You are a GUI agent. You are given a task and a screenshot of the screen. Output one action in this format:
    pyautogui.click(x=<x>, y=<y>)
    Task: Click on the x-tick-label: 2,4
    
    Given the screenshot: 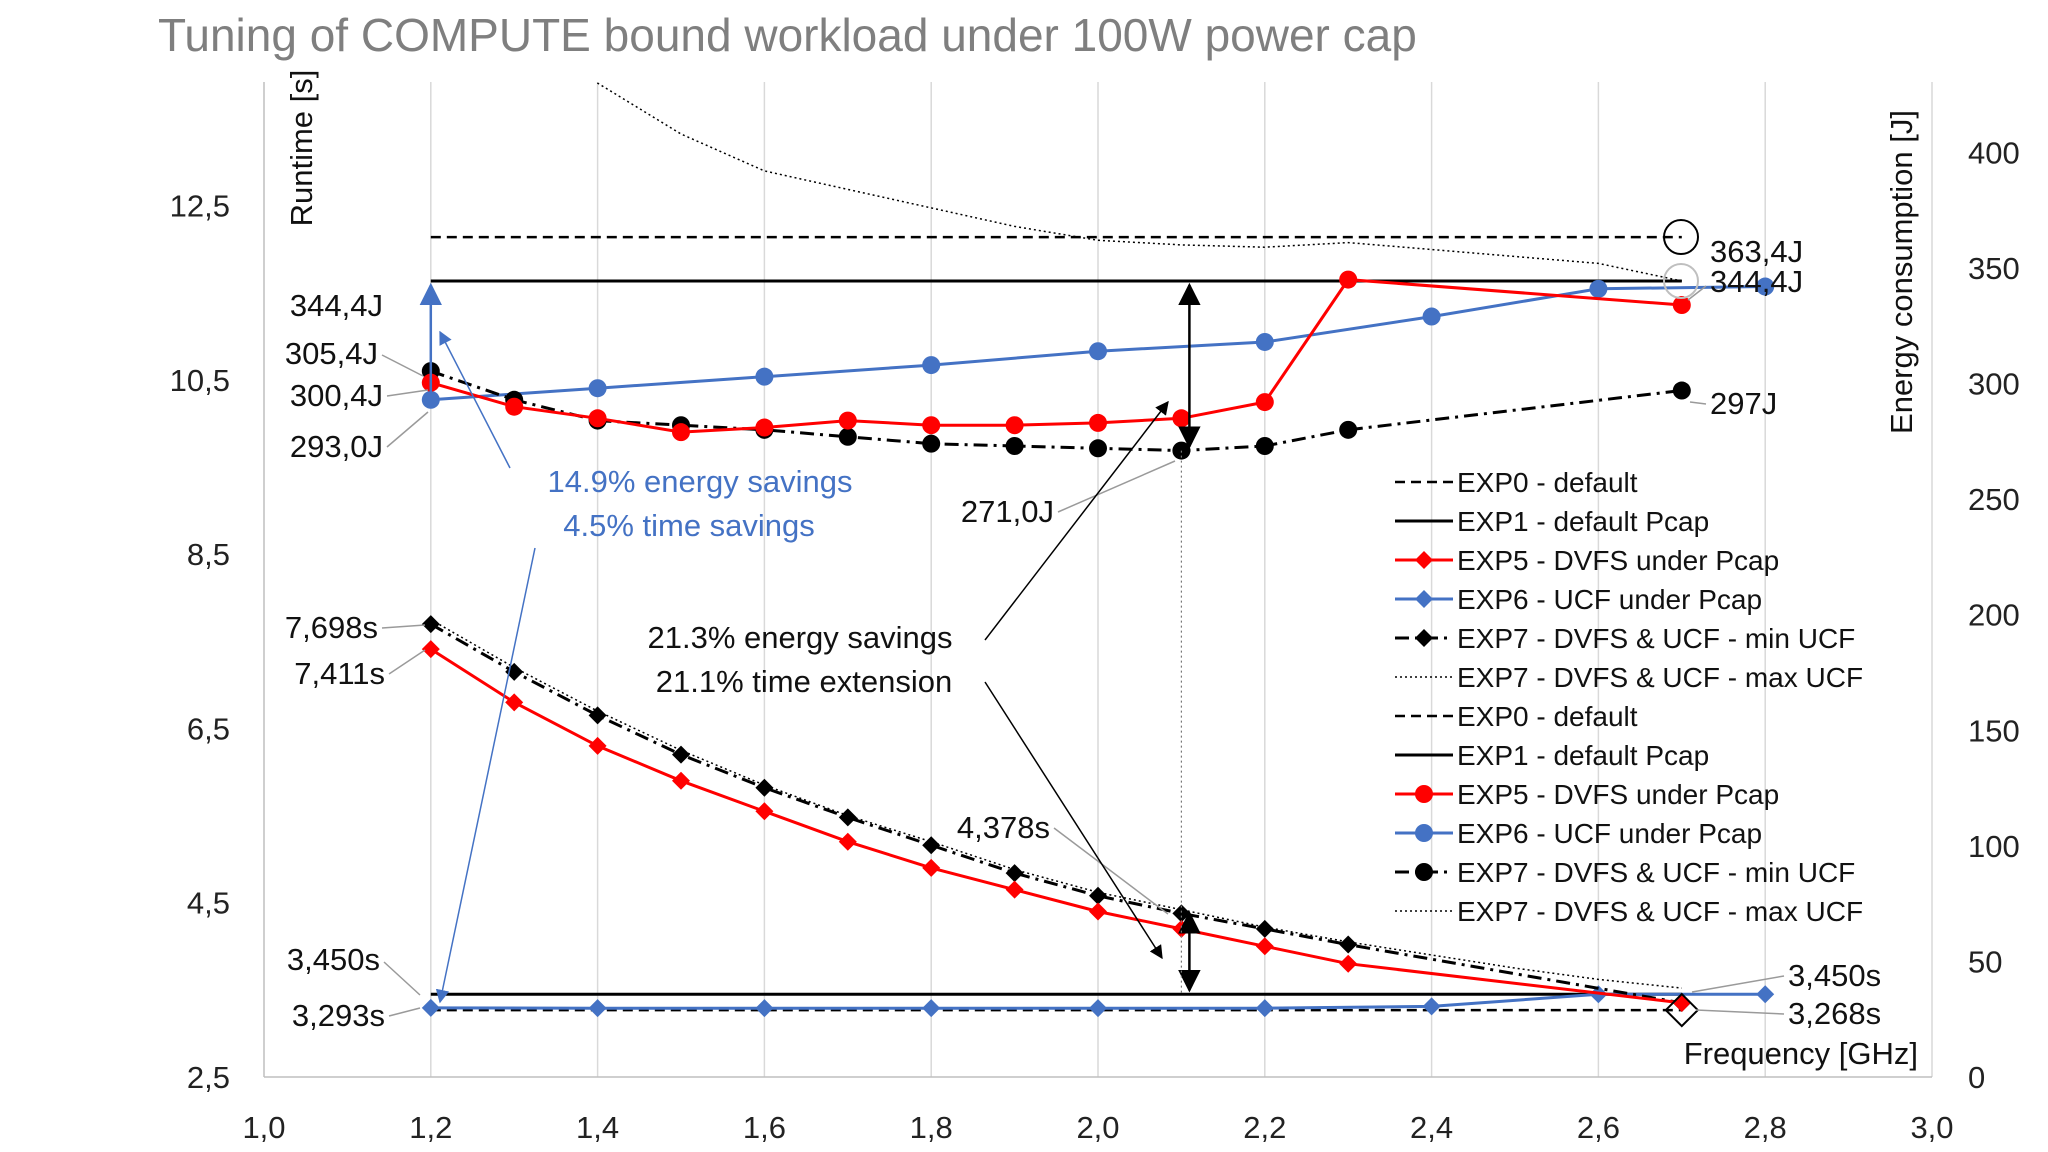 What is the action you would take?
    pyautogui.click(x=1431, y=1127)
    